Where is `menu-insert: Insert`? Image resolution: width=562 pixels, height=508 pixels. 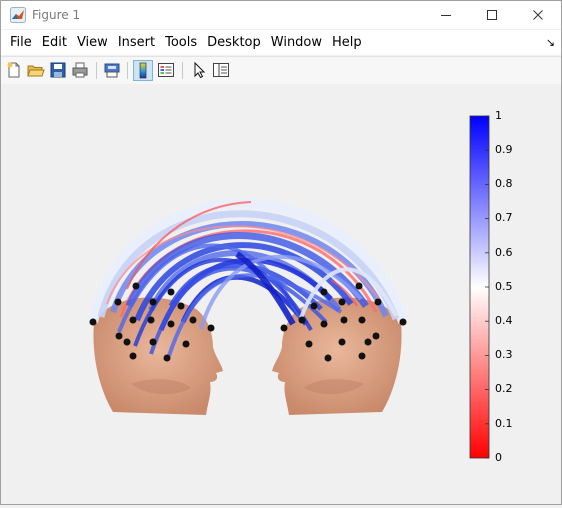 menu-insert: Insert is located at coordinates (136, 42).